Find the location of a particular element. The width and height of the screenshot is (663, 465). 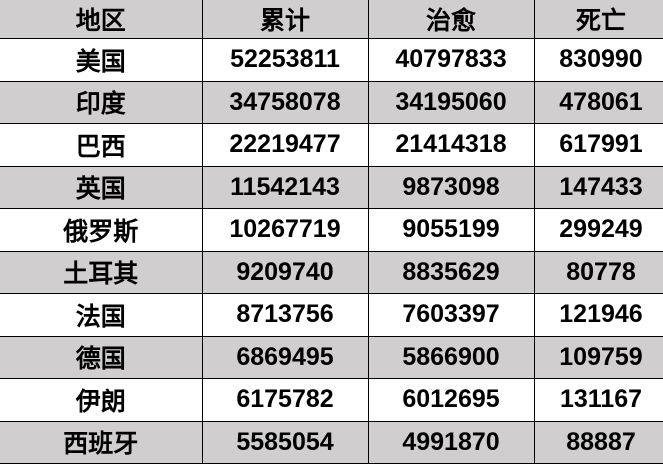

cell-recovered: 40797833 is located at coordinates (451, 60).